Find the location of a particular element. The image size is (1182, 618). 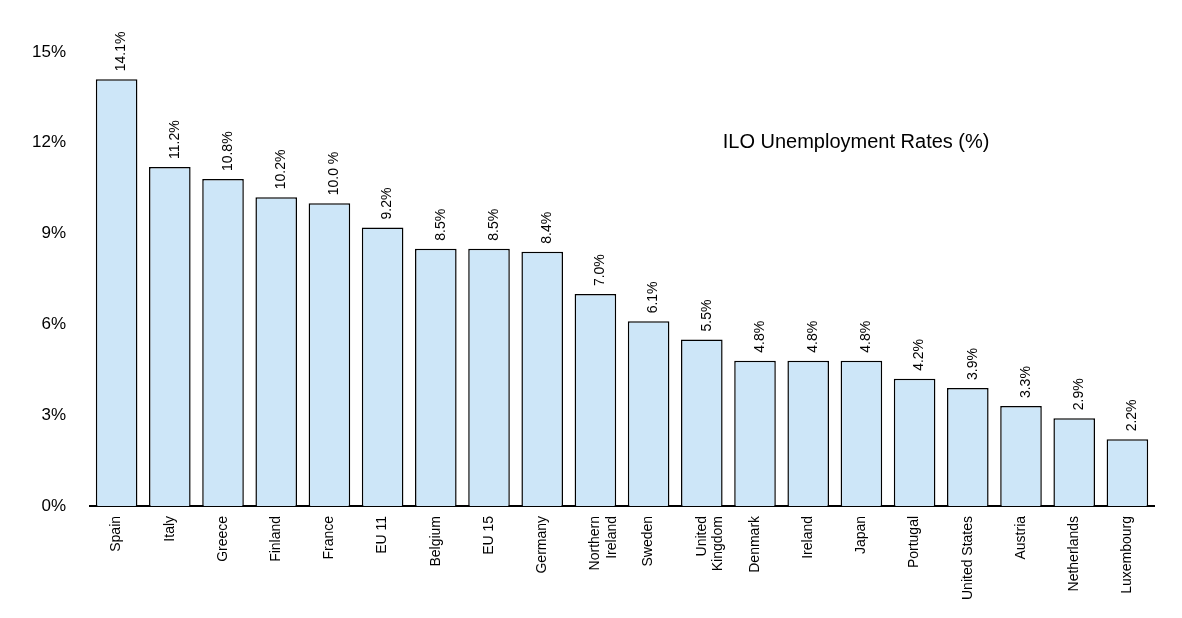

x-tick-label: United States is located at coordinates (966, 558).